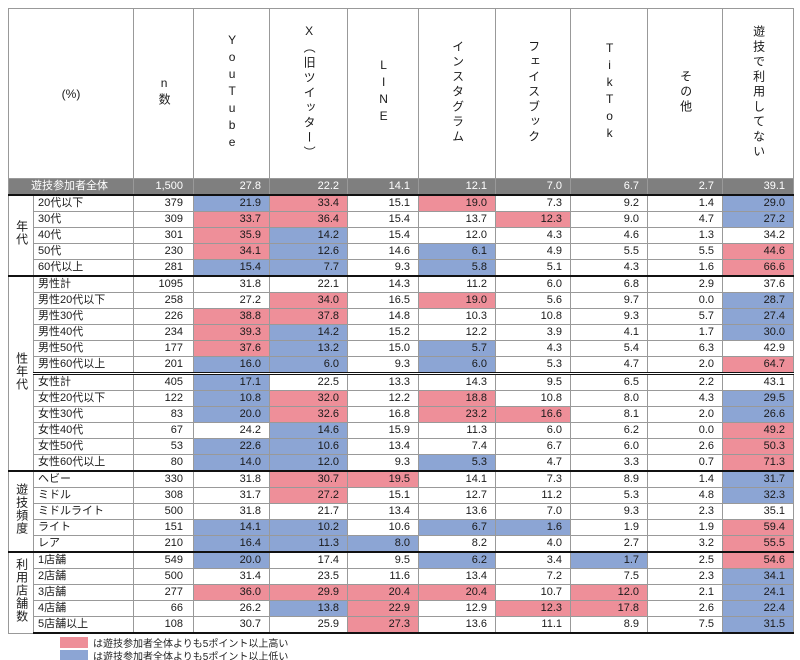 The height and width of the screenshot is (660, 800). What do you see at coordinates (533, 608) in the screenshot?
I see `value-cell: 12.3` at bounding box center [533, 608].